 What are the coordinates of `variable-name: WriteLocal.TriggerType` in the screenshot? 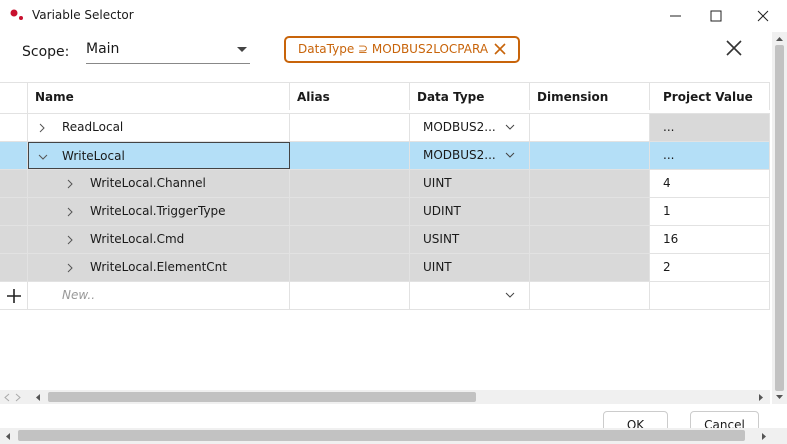 It's located at (158, 211).